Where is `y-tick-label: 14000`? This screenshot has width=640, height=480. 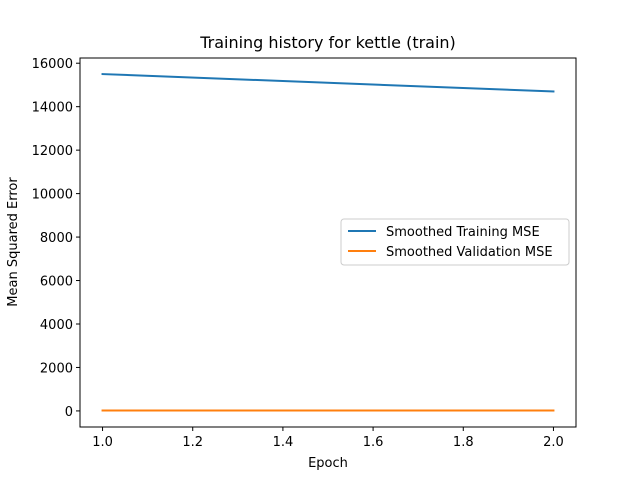
y-tick-label: 14000 is located at coordinates (52, 108).